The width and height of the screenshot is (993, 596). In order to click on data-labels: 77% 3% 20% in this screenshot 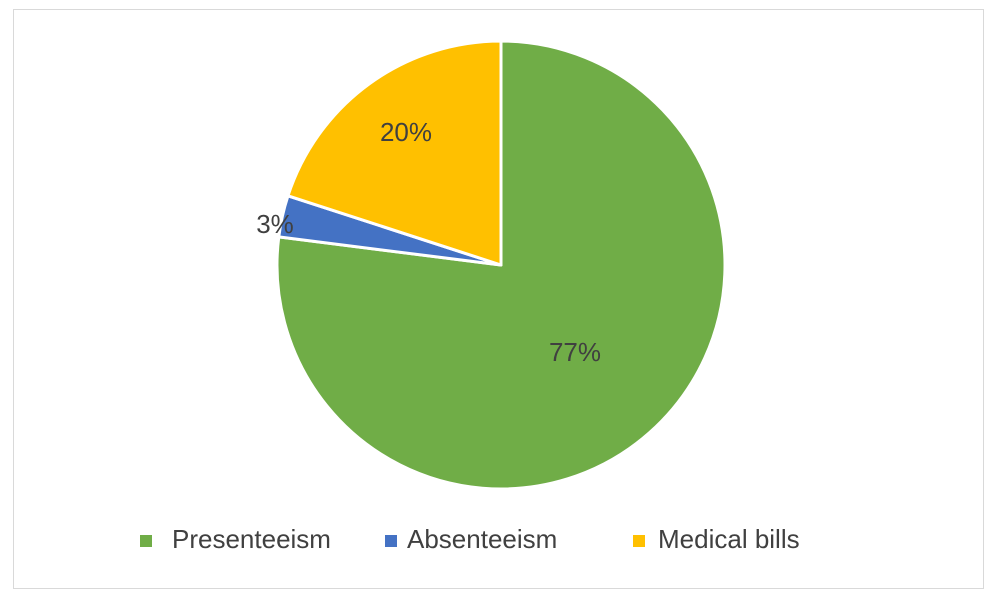, I will do `click(428, 242)`.